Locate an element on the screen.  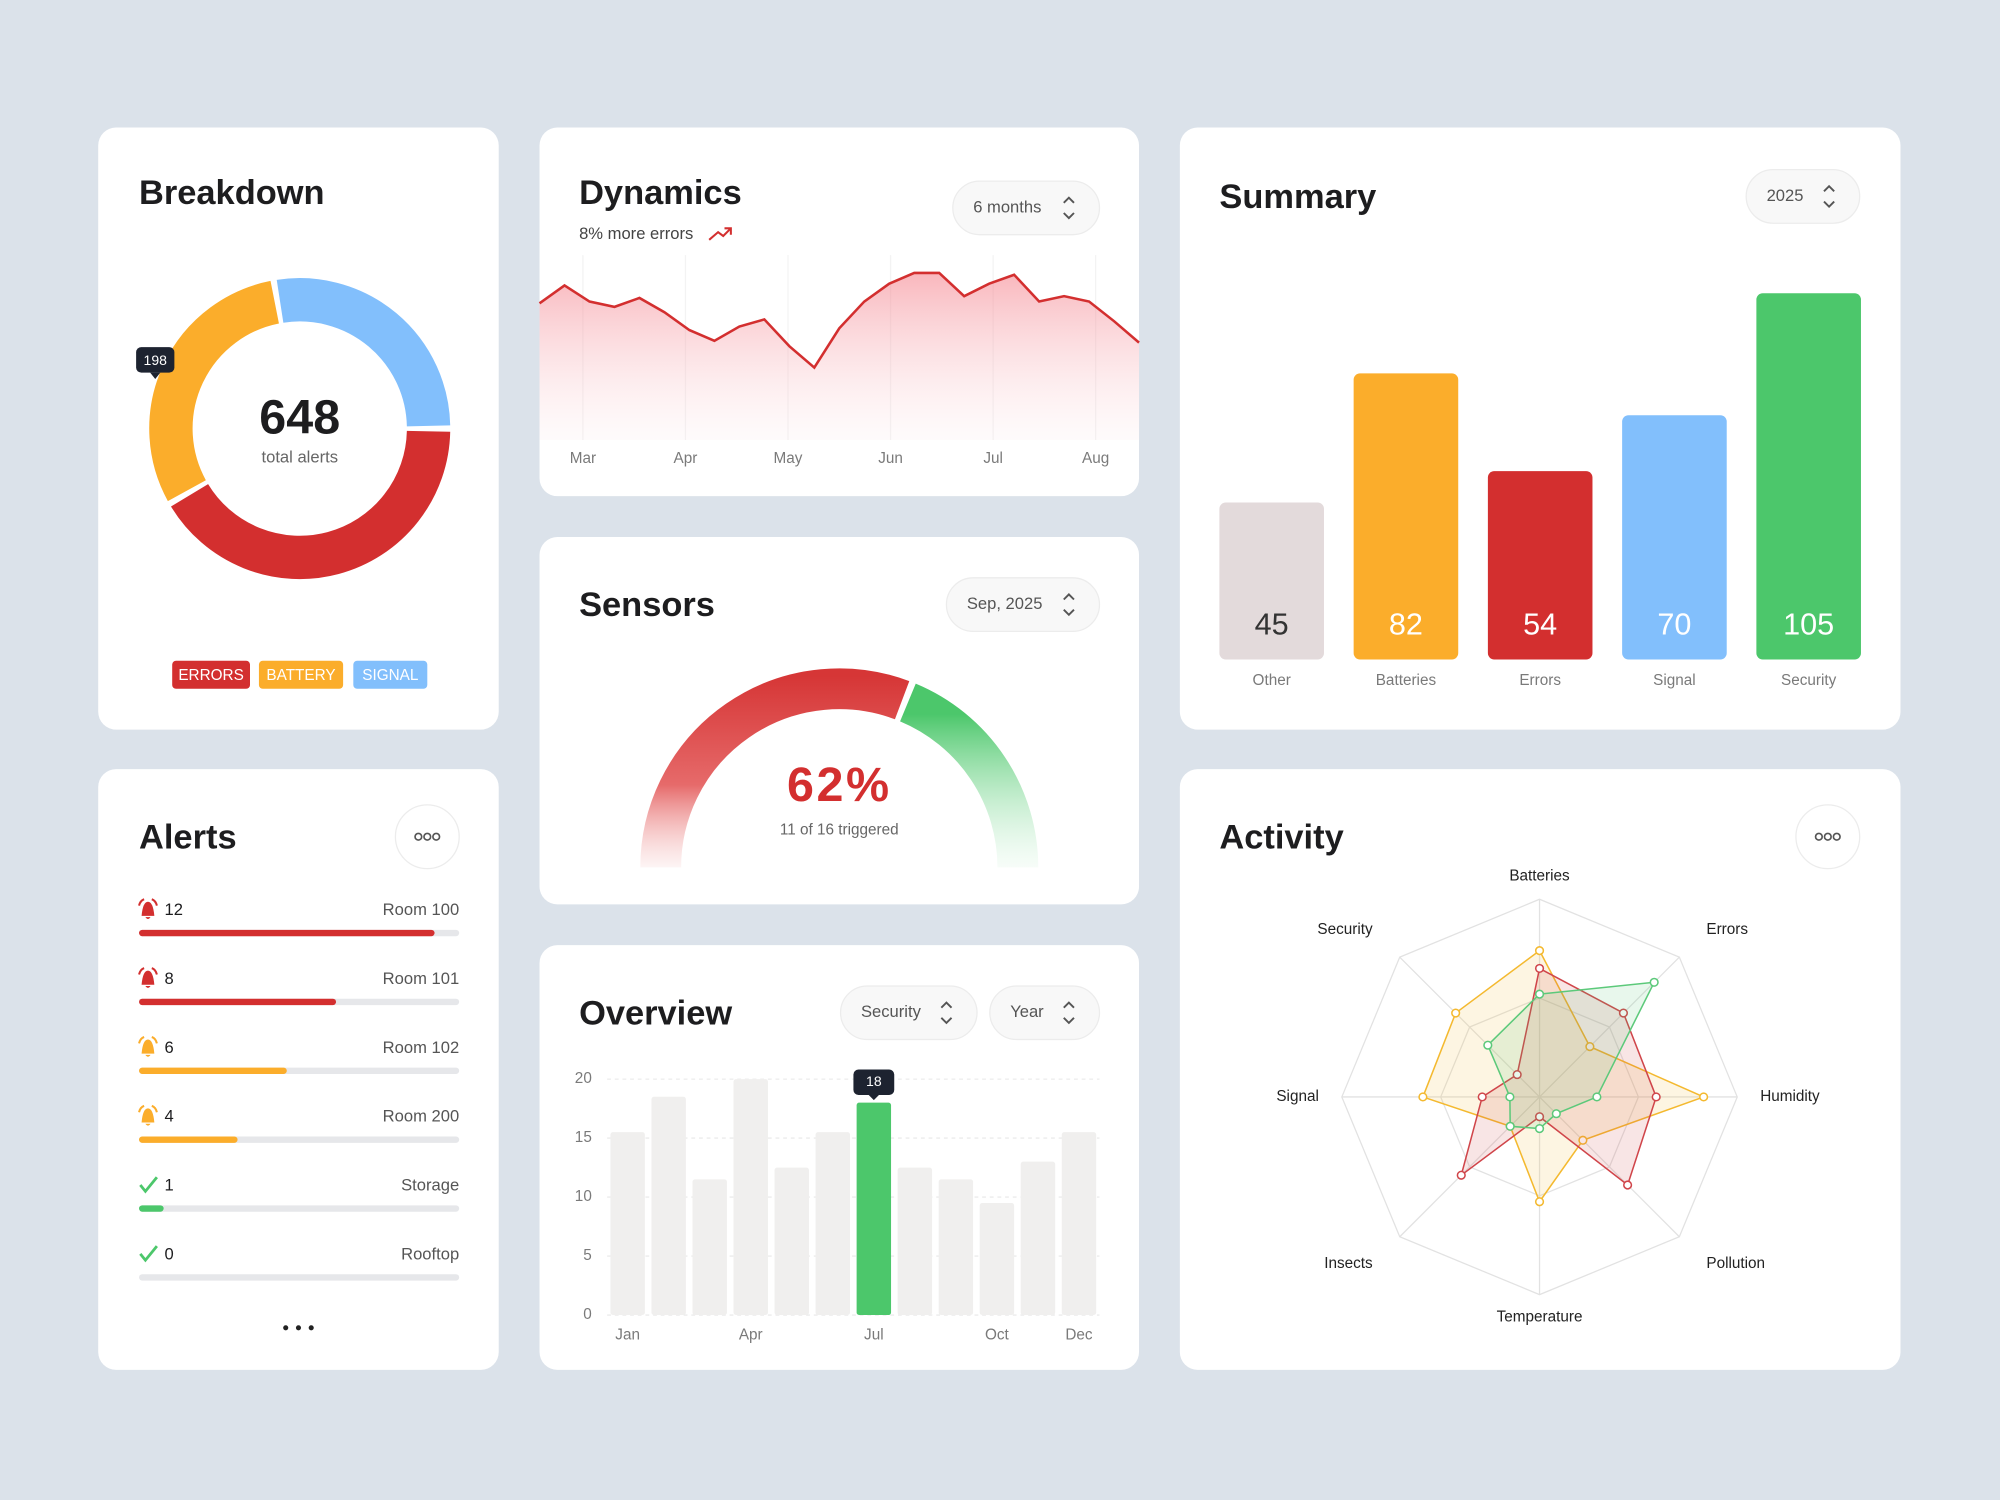
x-tick-label: Dec is located at coordinates (1079, 1335).